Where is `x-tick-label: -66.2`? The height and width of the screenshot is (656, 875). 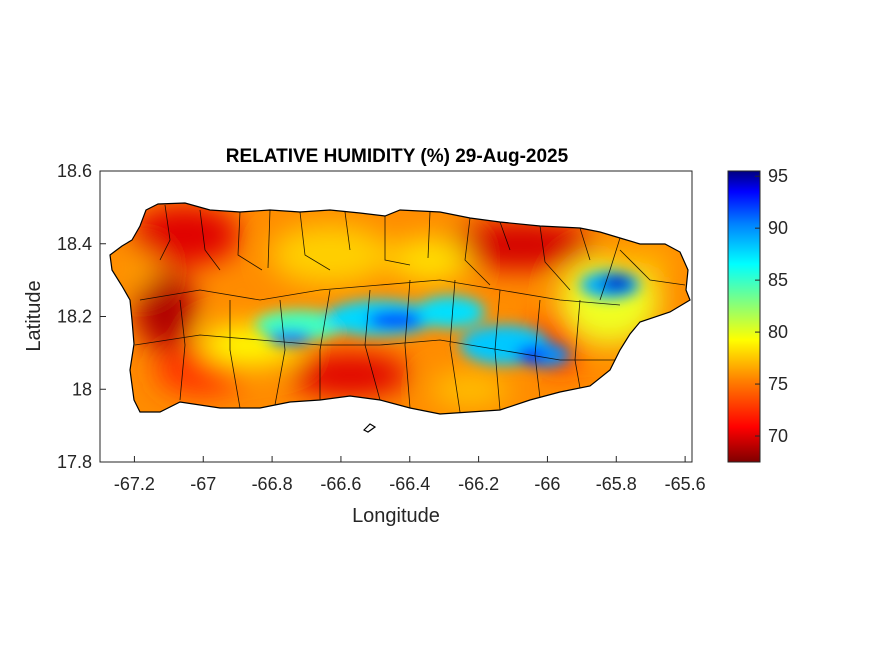
x-tick-label: -66.2 is located at coordinates (478, 484).